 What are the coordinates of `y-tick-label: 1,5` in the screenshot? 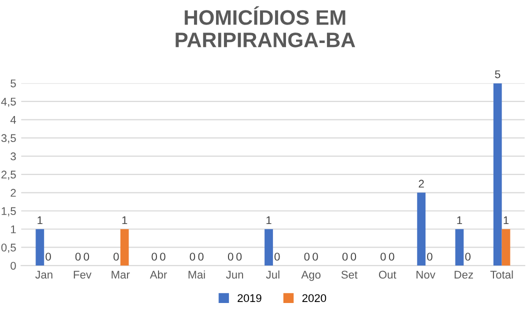 It's located at (9, 211).